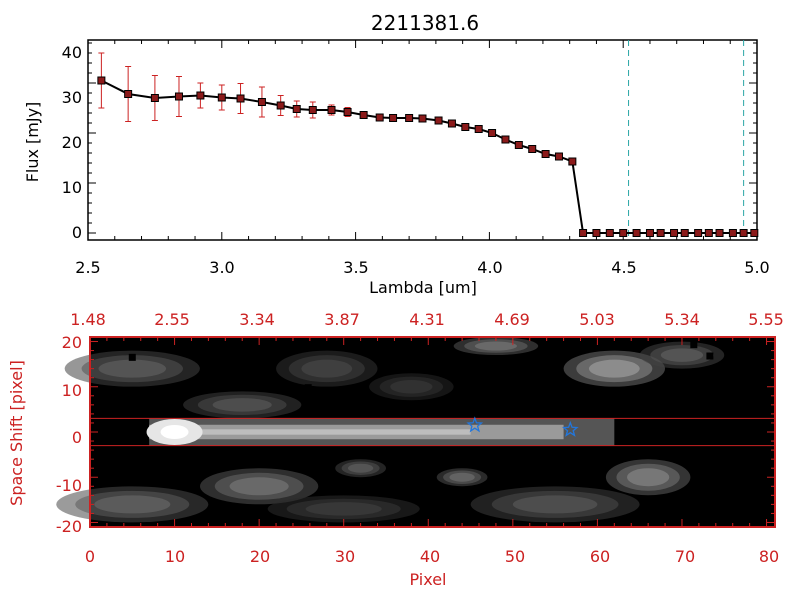 The height and width of the screenshot is (600, 800). What do you see at coordinates (16, 433) in the screenshot?
I see `image-y-axis-label: Space Shift [pixel]` at bounding box center [16, 433].